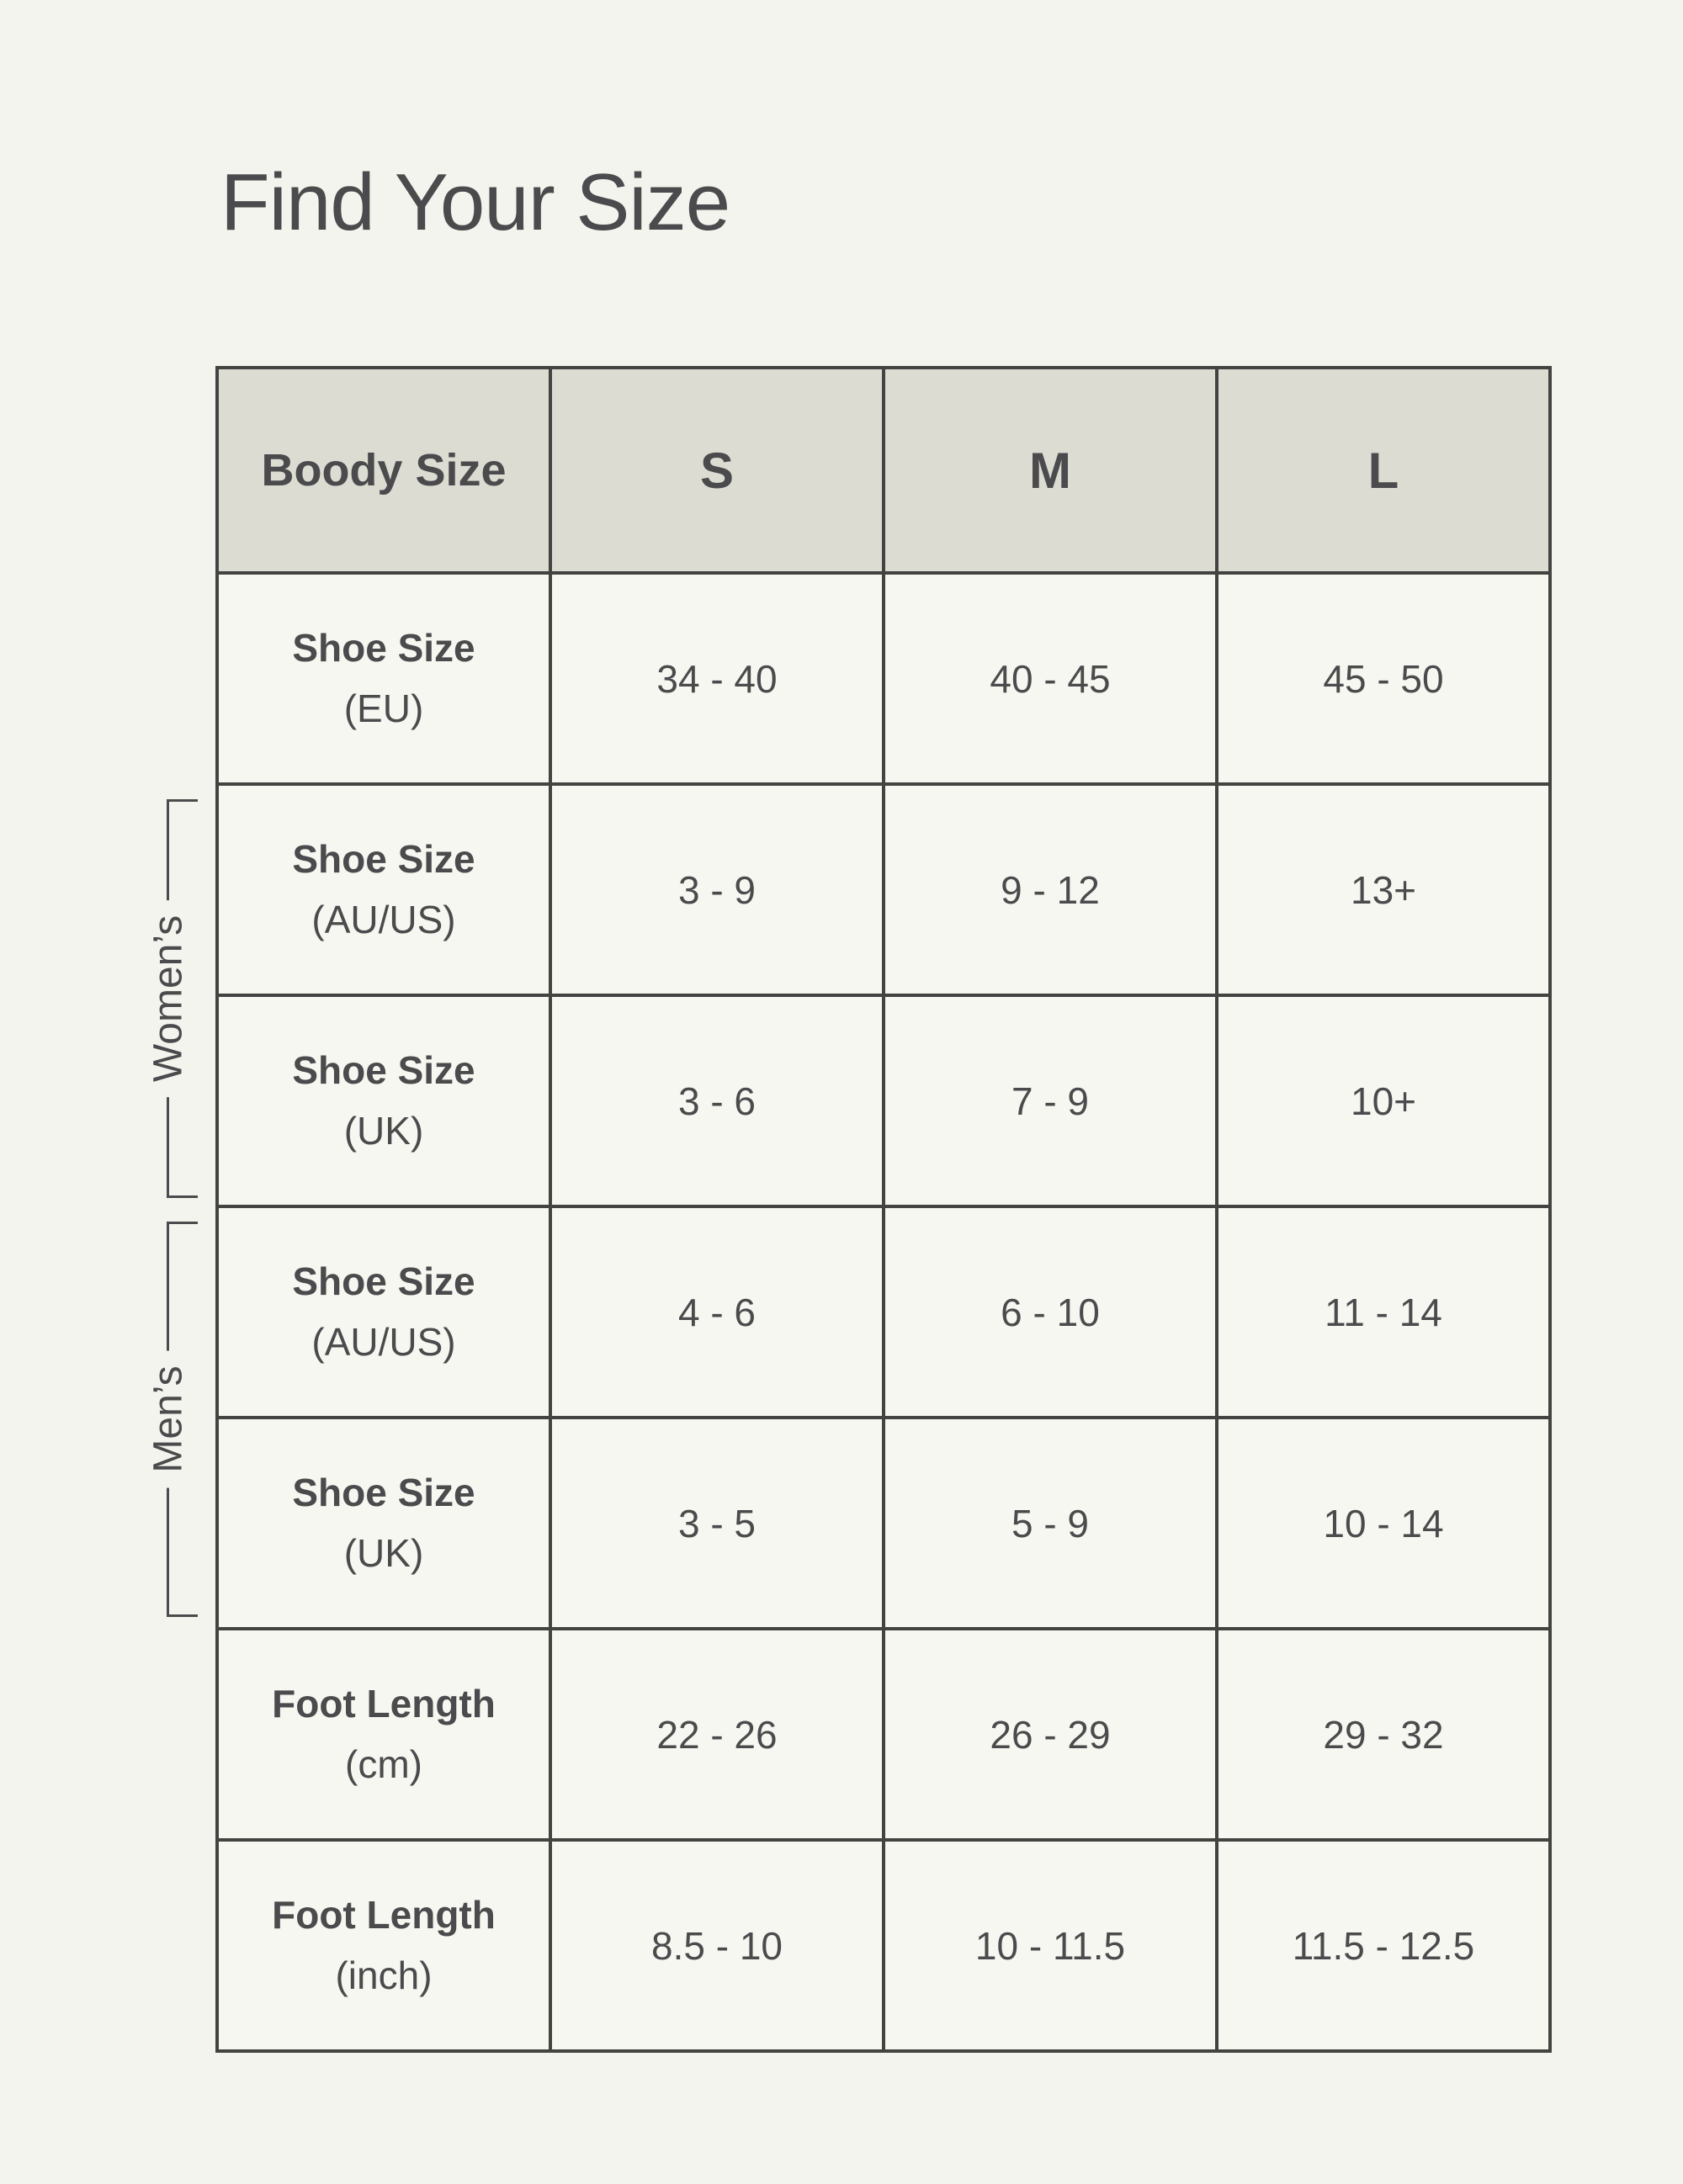 The height and width of the screenshot is (2184, 1683). Describe the element at coordinates (717, 1523) in the screenshot. I see `cell-mens-uk-s: 3 - 5` at that location.